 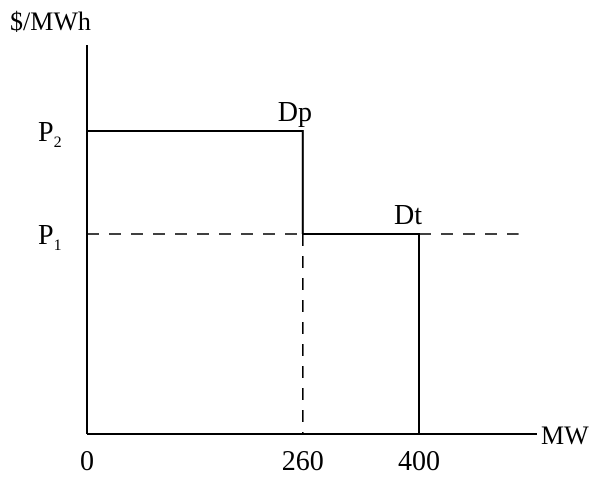 What do you see at coordinates (361, 333) in the screenshot?
I see `series-step-dt` at bounding box center [361, 333].